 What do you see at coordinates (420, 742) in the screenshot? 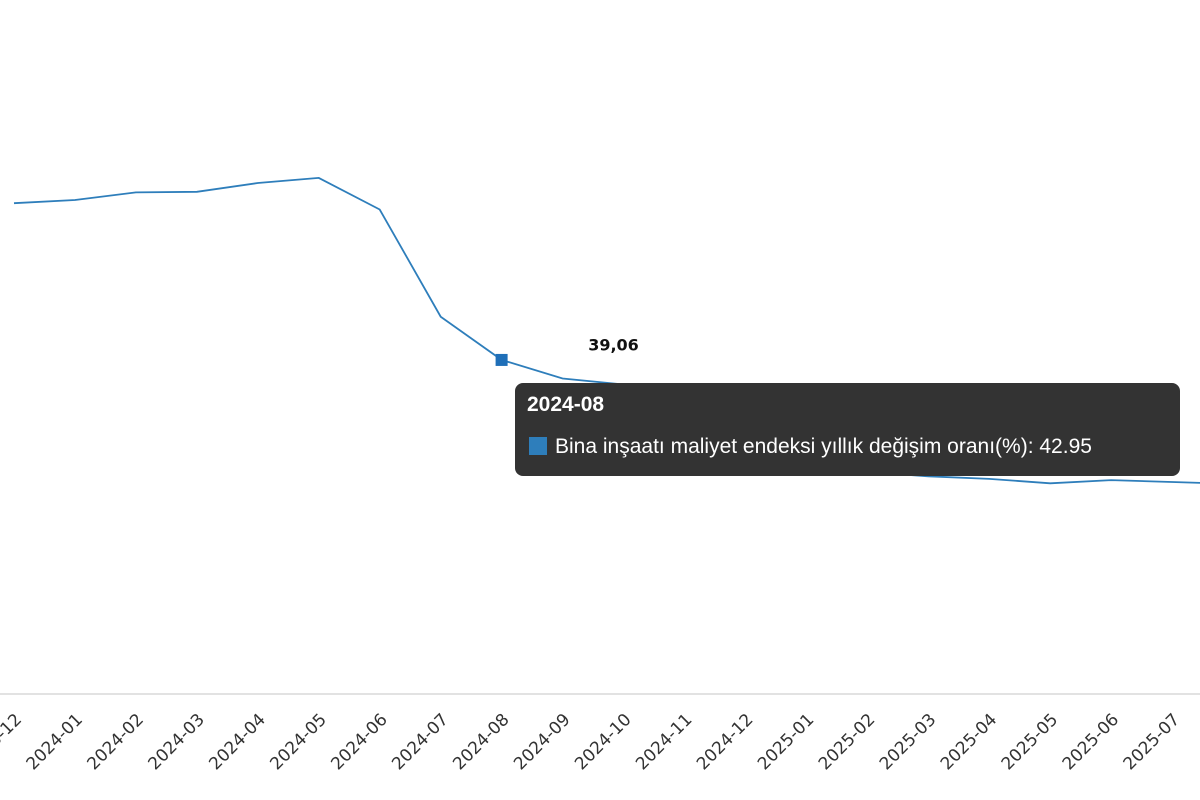
I see `x-tick-label: 2024-07` at bounding box center [420, 742].